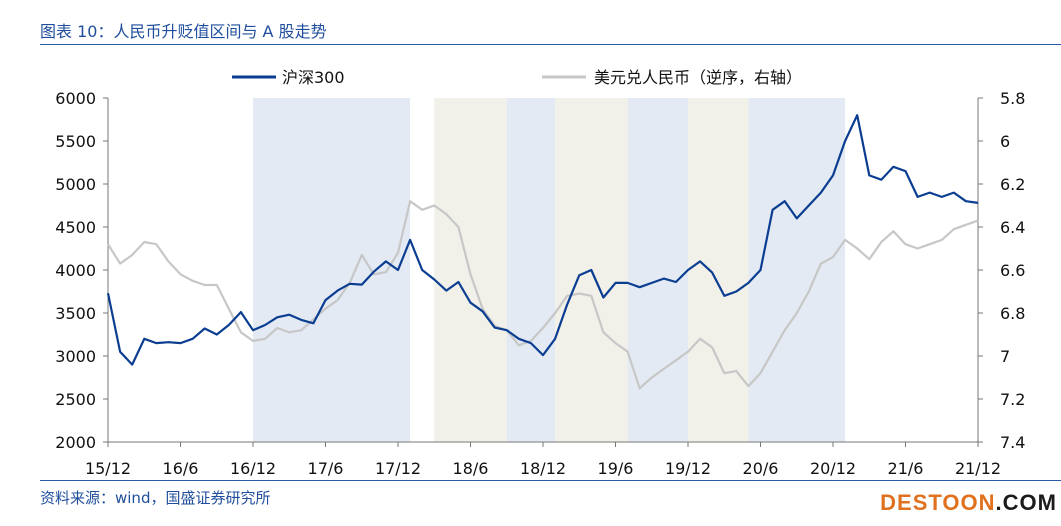  Describe the element at coordinates (543, 468) in the screenshot. I see `x-tick-label: 18/12` at that location.